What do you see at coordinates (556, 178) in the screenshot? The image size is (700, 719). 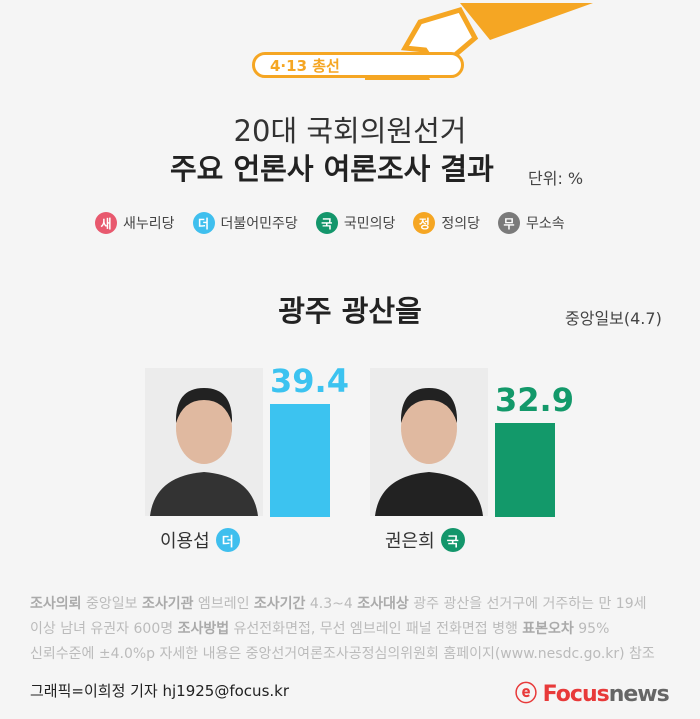 I see `unit-label: 단위: %` at bounding box center [556, 178].